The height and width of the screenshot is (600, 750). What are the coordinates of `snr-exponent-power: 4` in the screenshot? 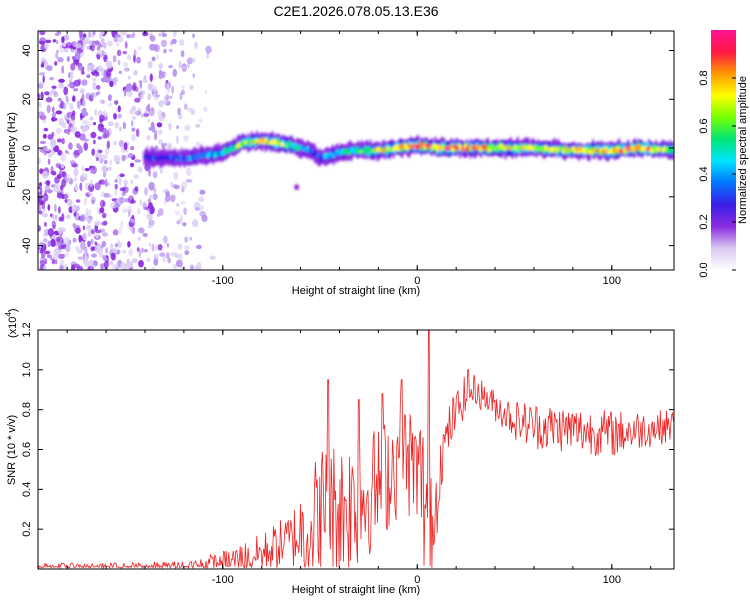 It's located at (8, 314).